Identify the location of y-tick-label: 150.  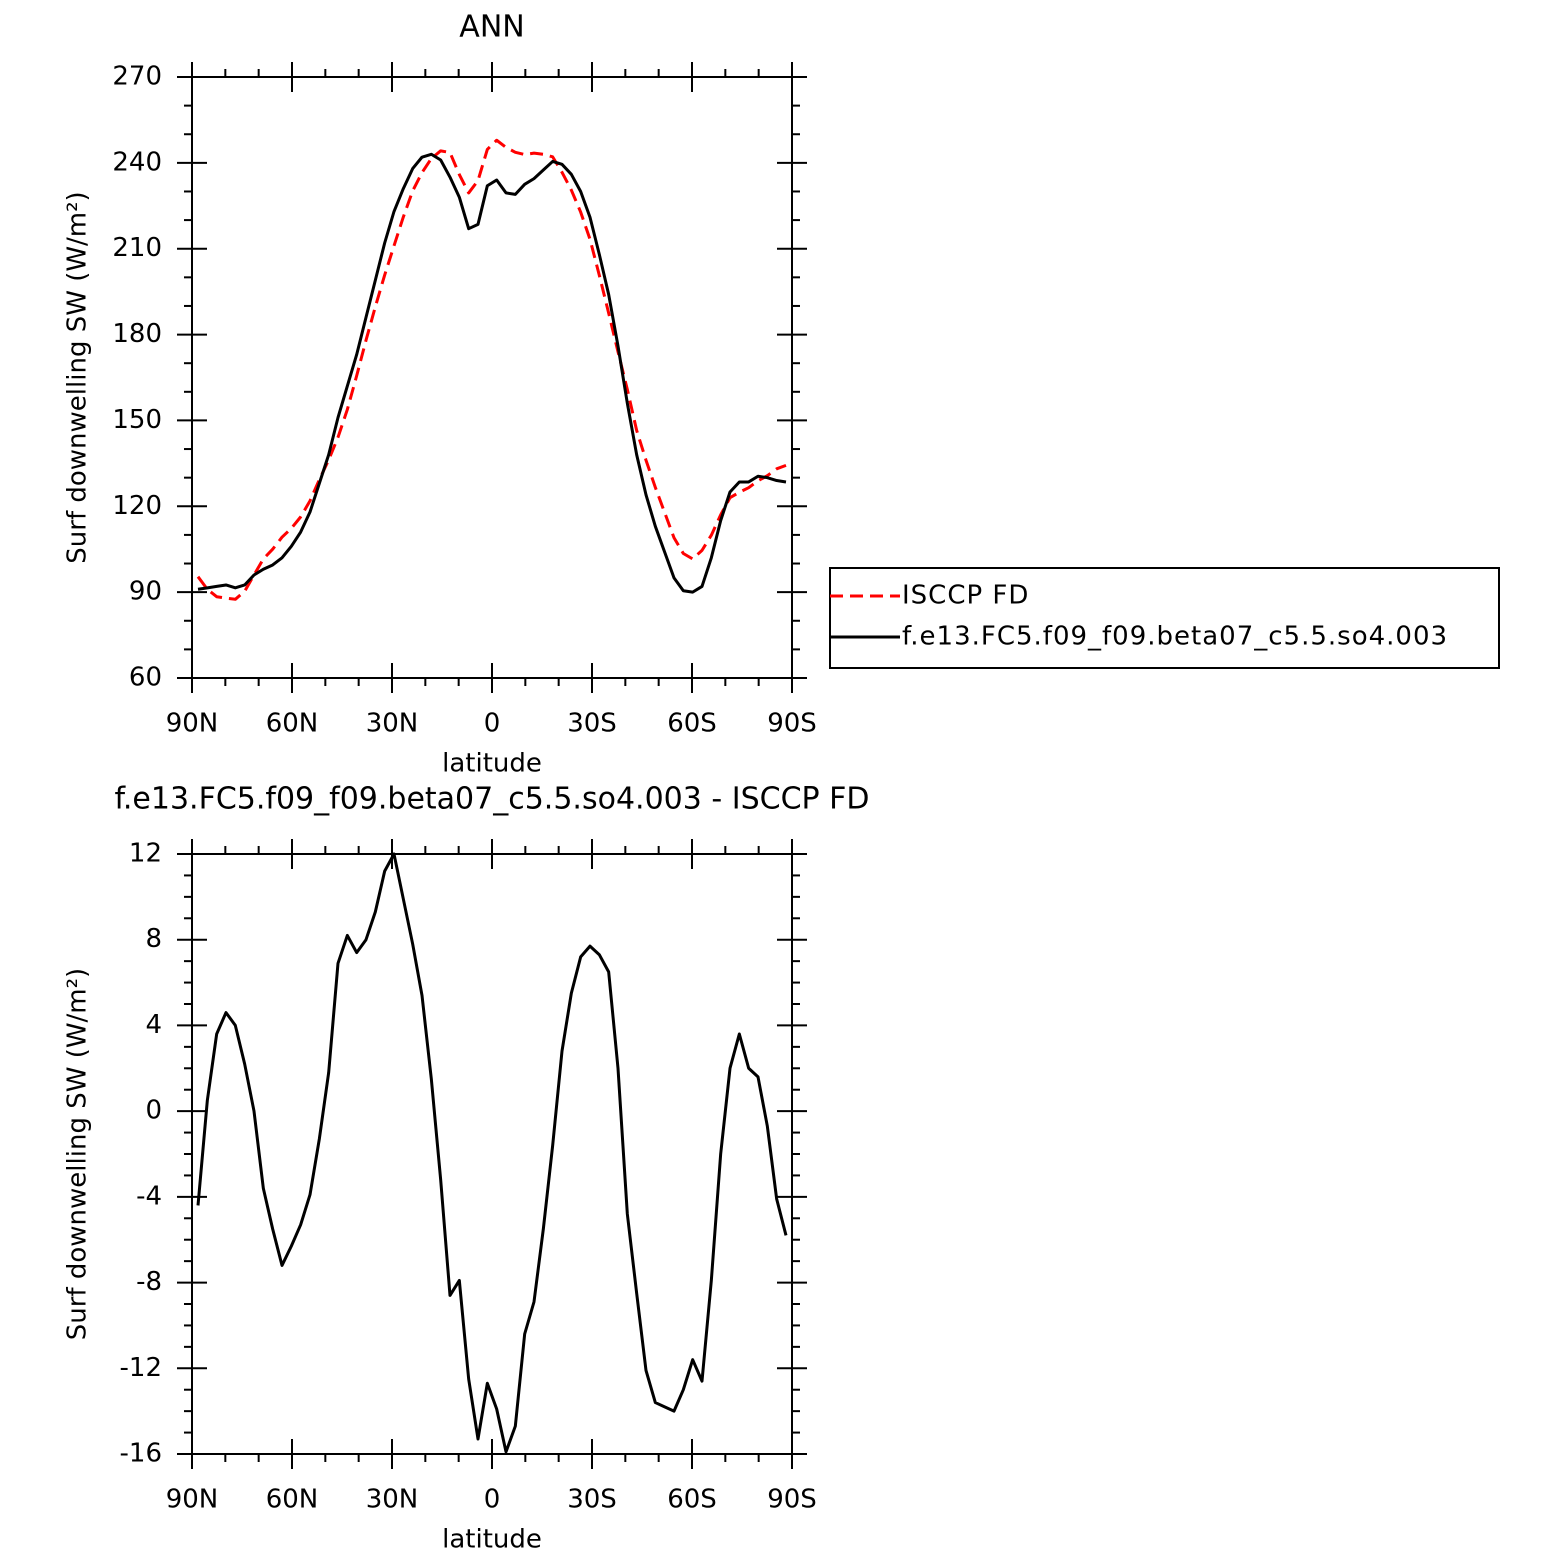
(137, 420).